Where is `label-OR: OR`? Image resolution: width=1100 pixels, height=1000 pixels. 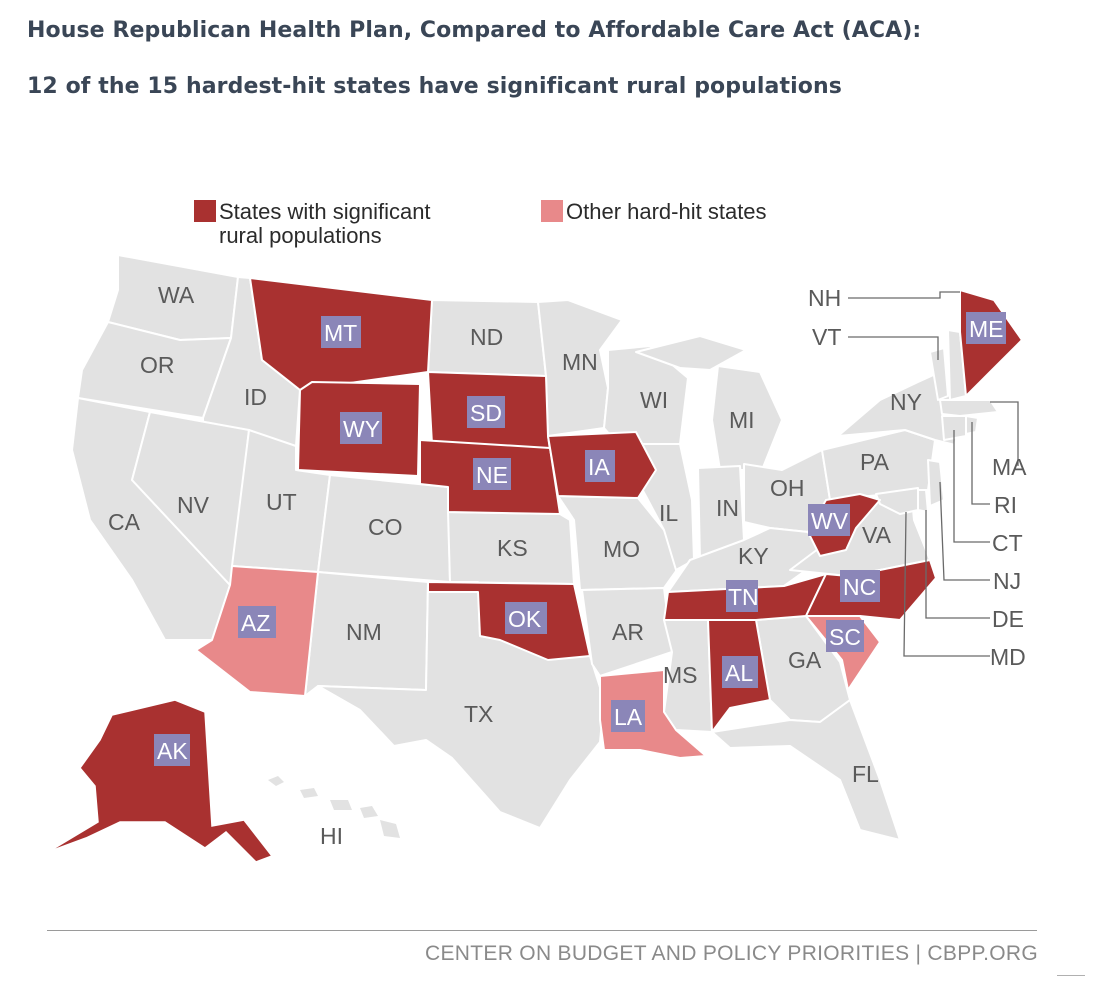 label-OR: OR is located at coordinates (157, 365).